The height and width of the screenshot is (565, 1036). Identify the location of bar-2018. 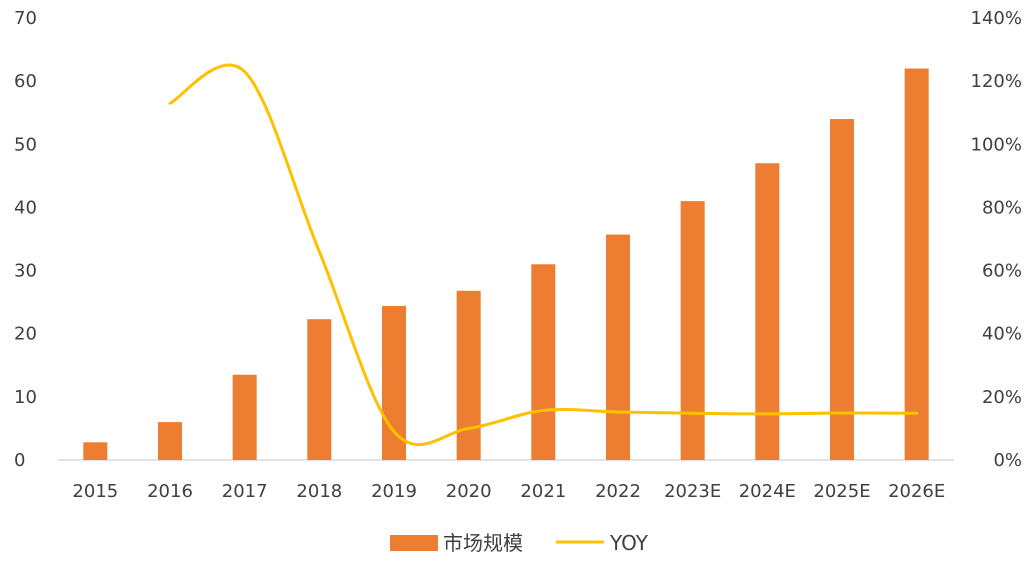
(319, 389).